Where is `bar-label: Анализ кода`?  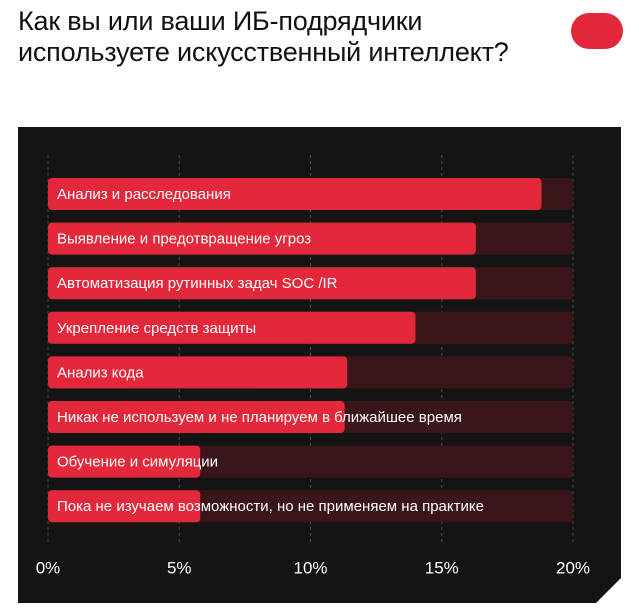
bar-label: Анализ кода is located at coordinates (100, 372).